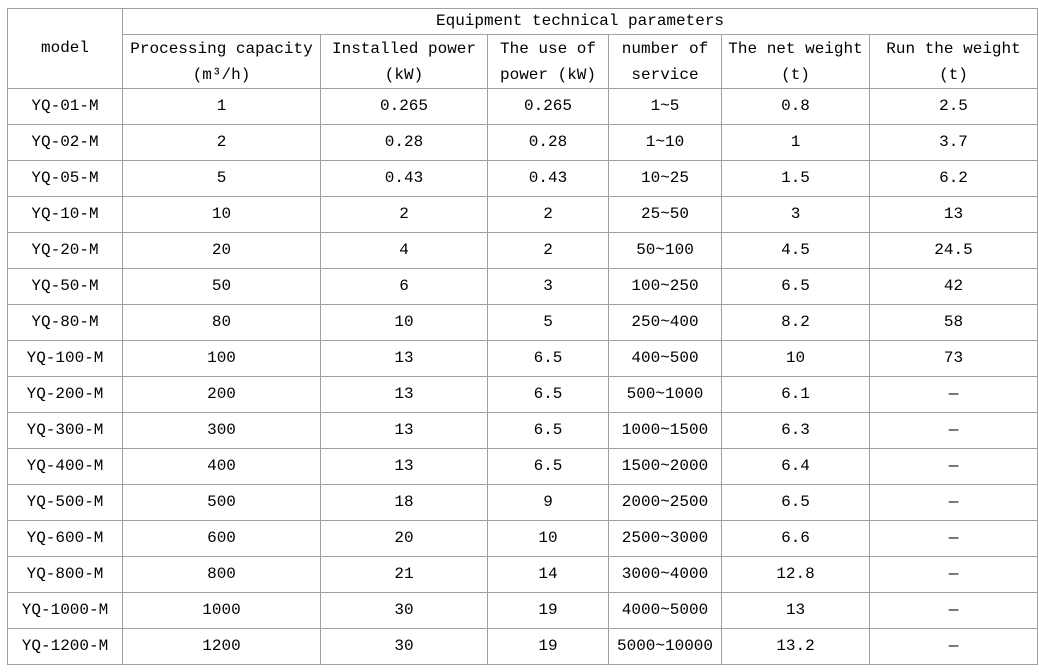 Image resolution: width=1039 pixels, height=672 pixels. I want to click on model-cell: YQ-20-M, so click(65, 250).